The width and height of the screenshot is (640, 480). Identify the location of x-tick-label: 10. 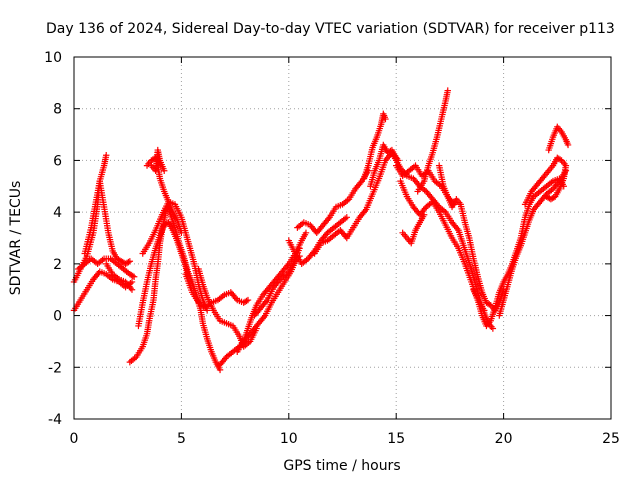
(289, 439).